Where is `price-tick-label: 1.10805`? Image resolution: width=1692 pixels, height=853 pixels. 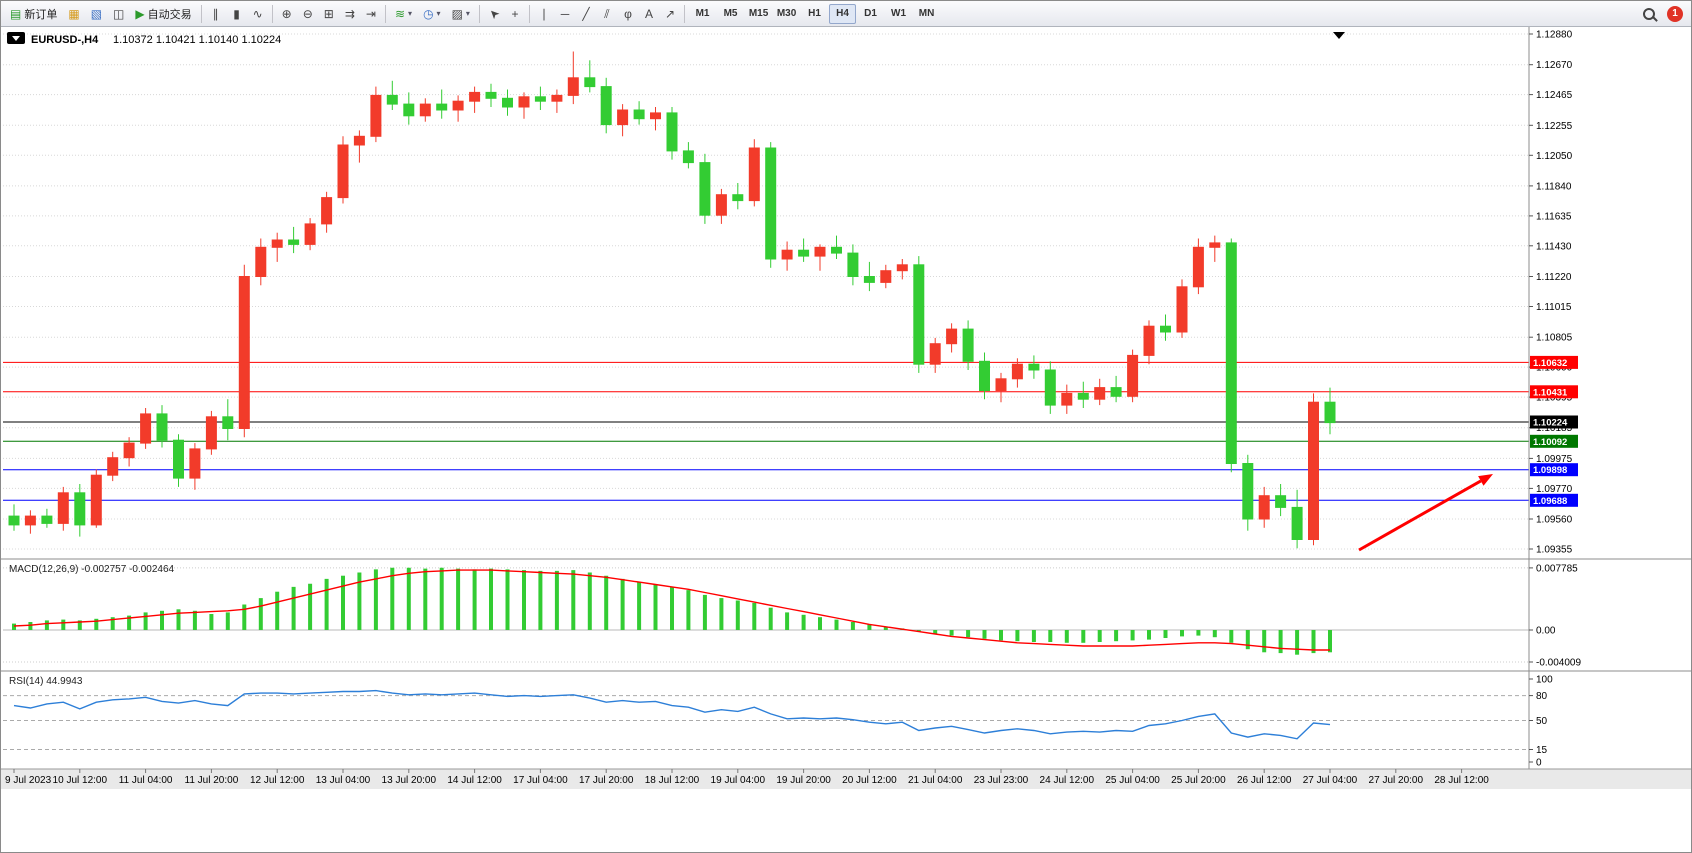 price-tick-label: 1.10805 is located at coordinates (1554, 338).